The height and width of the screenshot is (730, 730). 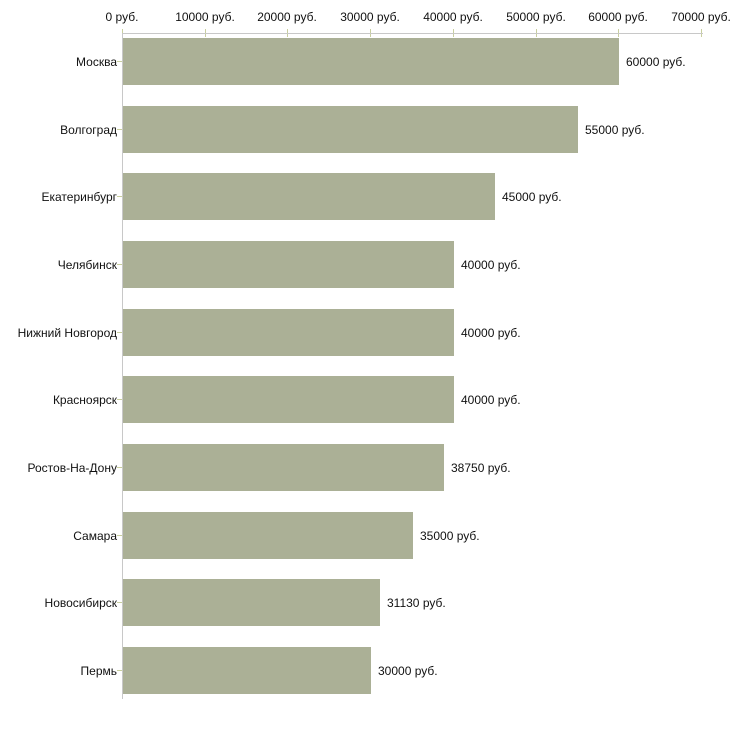 I want to click on value-label: 30000 руб., so click(x=408, y=670).